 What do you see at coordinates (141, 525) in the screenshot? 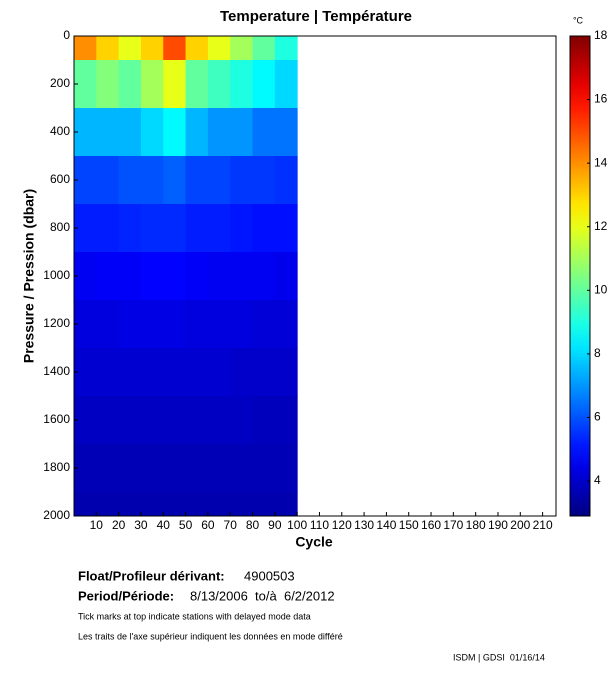
I see `x-tick-label: 30` at bounding box center [141, 525].